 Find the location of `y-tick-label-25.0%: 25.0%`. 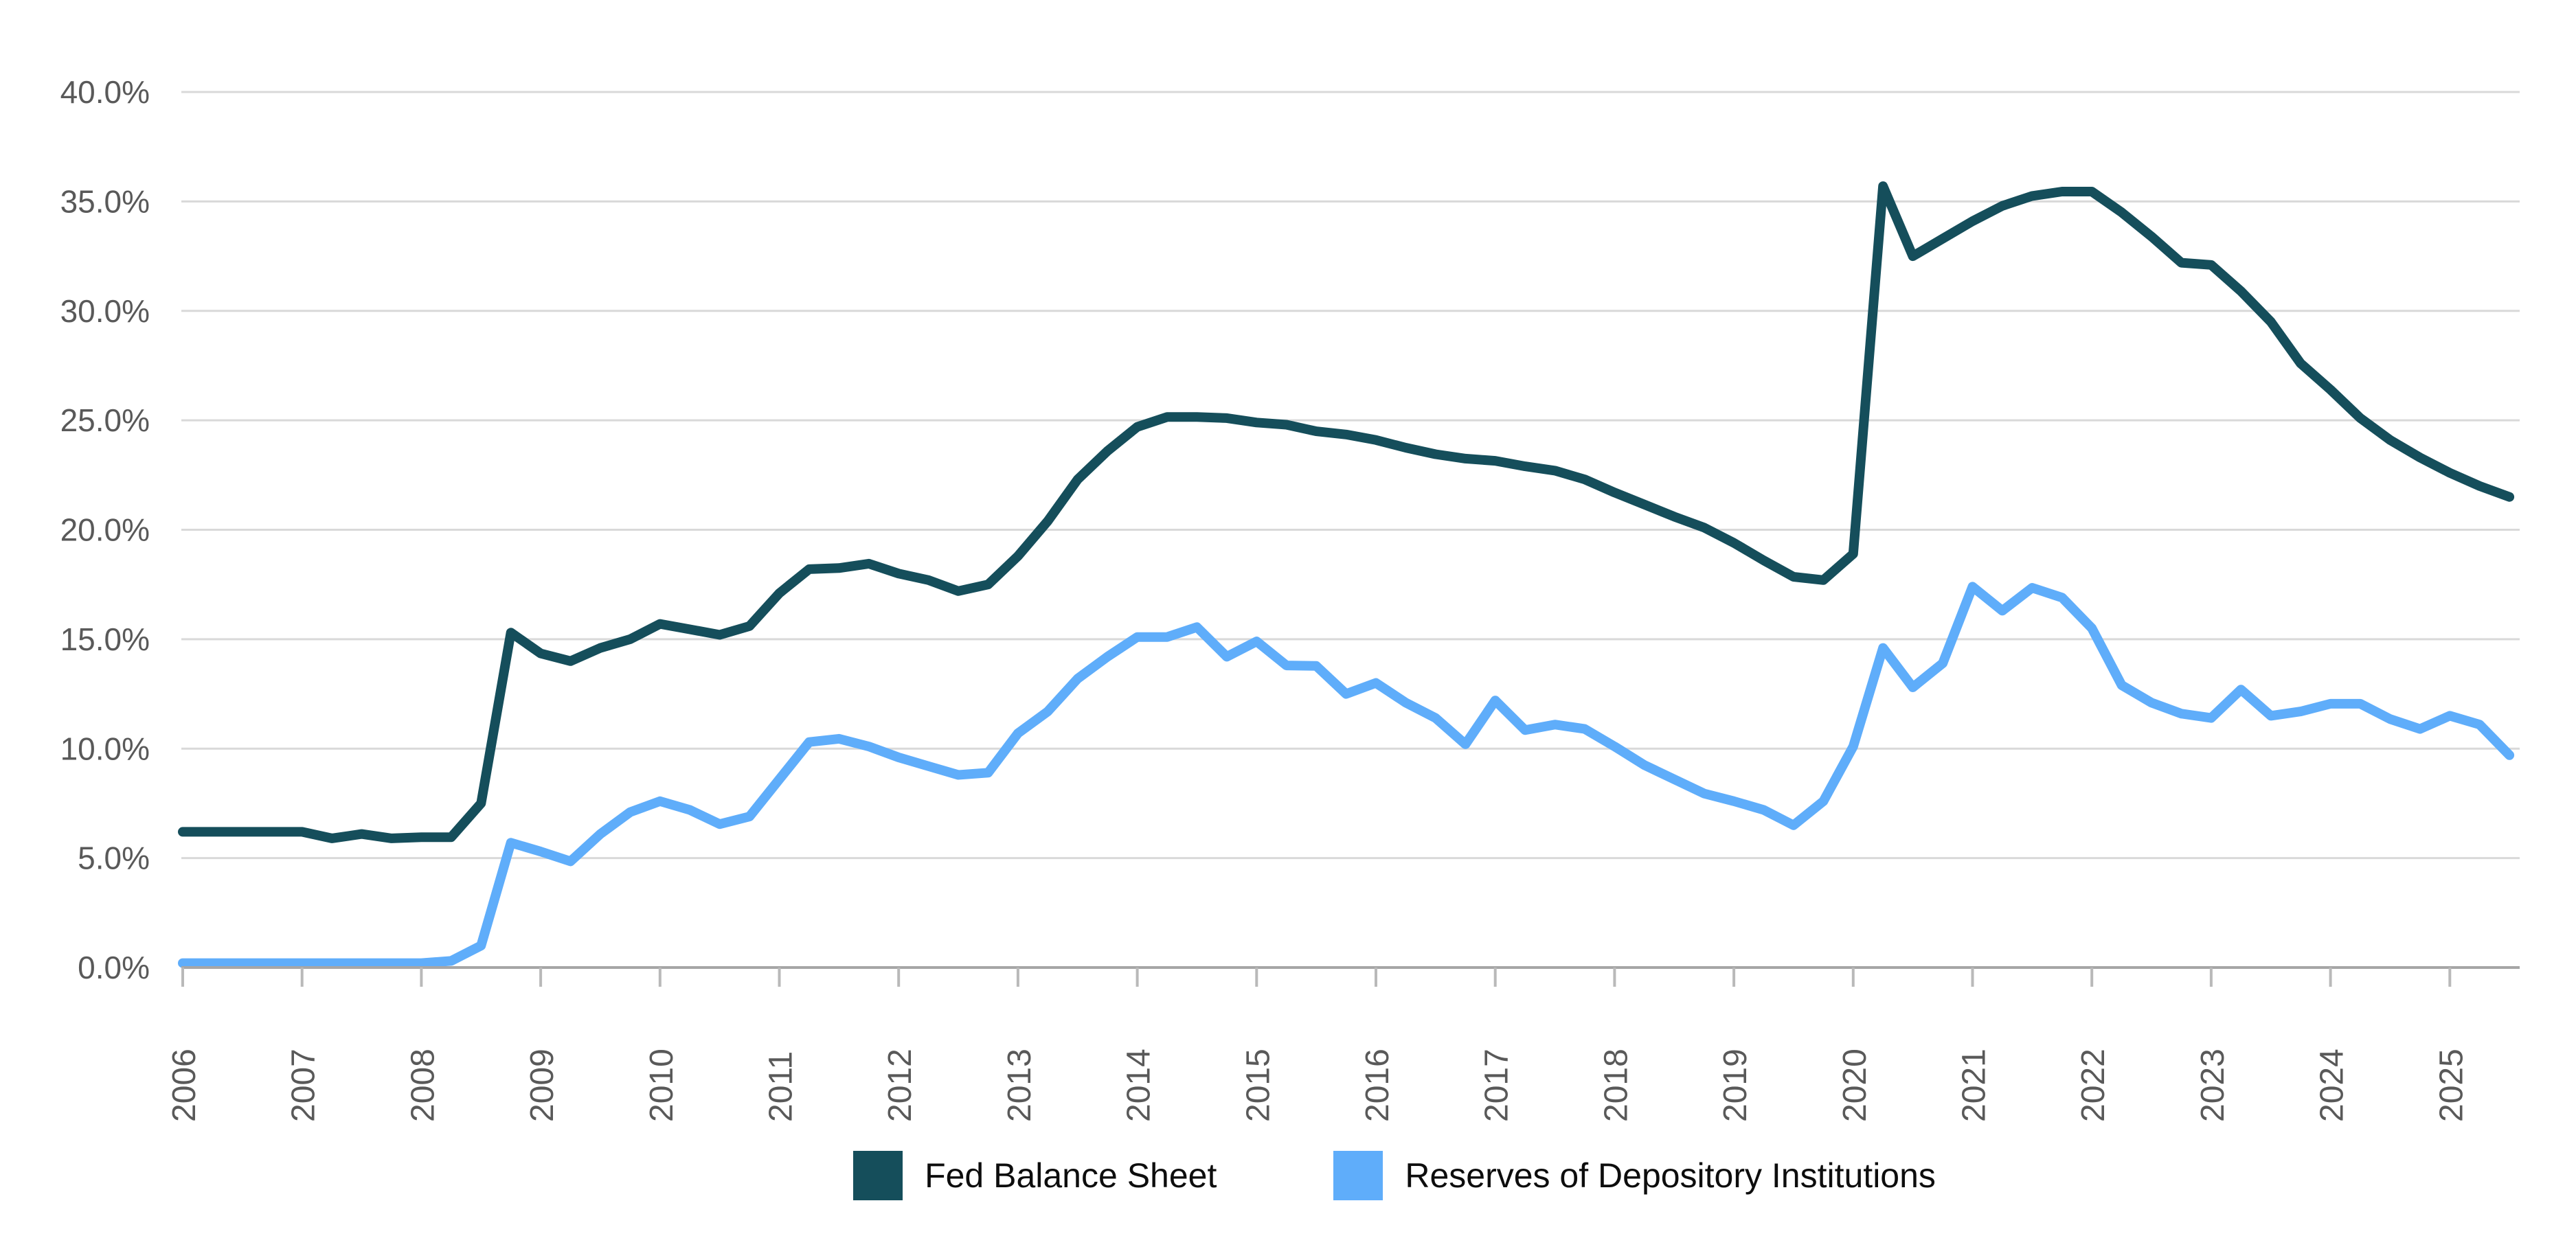

y-tick-label-25.0%: 25.0% is located at coordinates (105, 420).